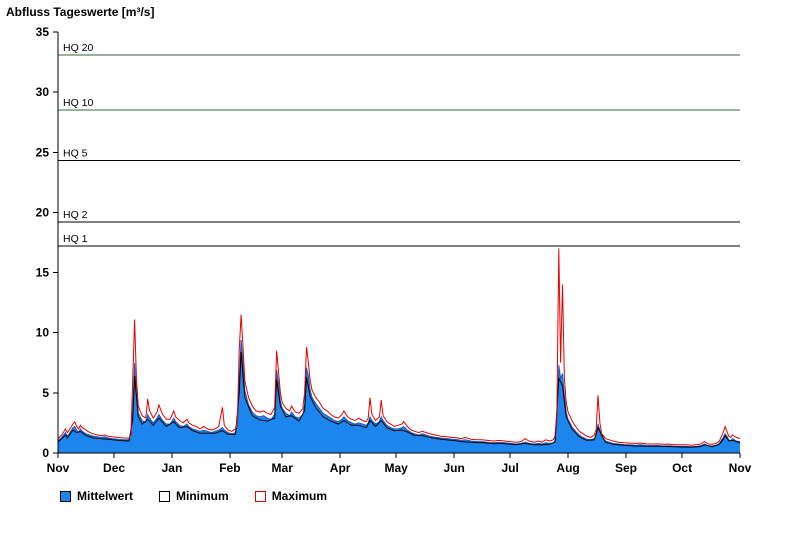 The height and width of the screenshot is (550, 800). What do you see at coordinates (75, 154) in the screenshot?
I see `reference-line-label: HQ 5` at bounding box center [75, 154].